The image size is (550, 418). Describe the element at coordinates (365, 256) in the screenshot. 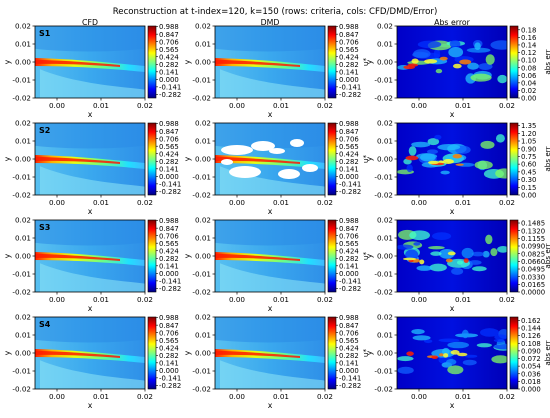

I see `colorbar-label: u*` at that location.